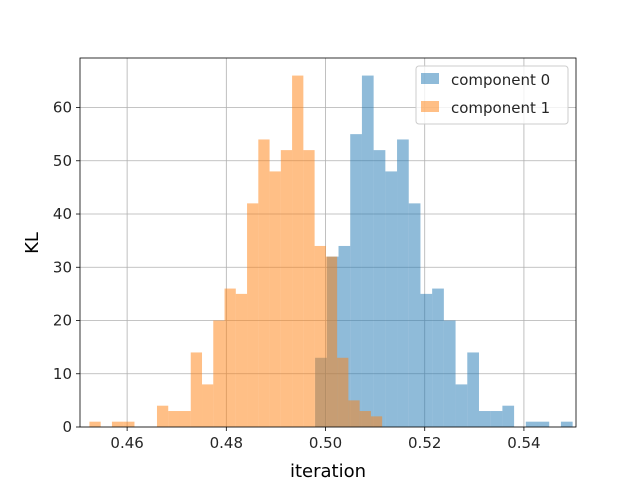  What do you see at coordinates (226, 443) in the screenshot?
I see `x-tick-label-1: 0.48` at bounding box center [226, 443].